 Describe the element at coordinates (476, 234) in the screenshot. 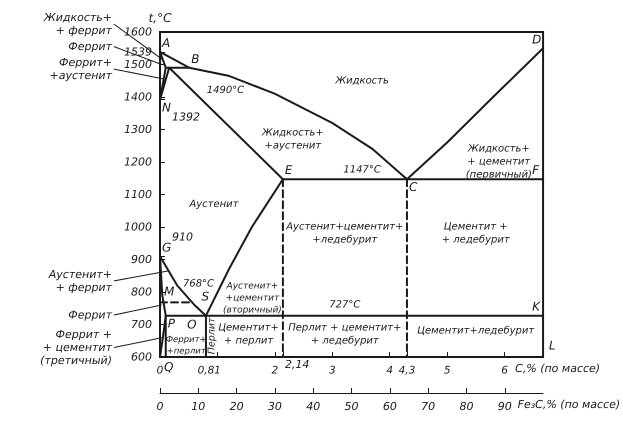

I see `annotation: Цементит + + ледебурит` at that location.